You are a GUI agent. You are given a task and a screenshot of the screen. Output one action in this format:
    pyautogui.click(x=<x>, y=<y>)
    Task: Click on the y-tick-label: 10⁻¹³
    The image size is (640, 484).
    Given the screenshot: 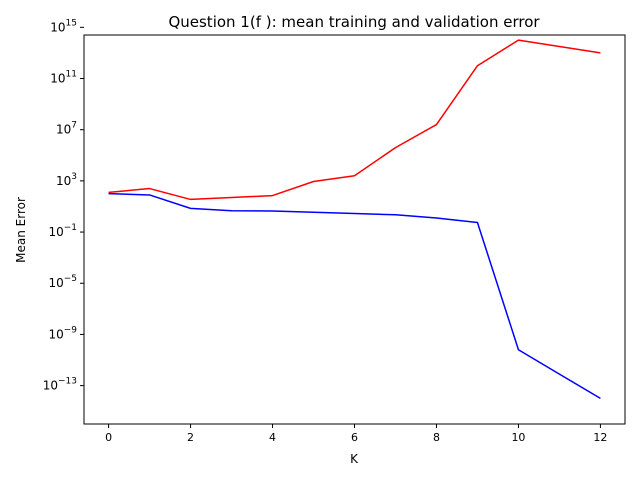 What is the action you would take?
    pyautogui.click(x=60, y=385)
    